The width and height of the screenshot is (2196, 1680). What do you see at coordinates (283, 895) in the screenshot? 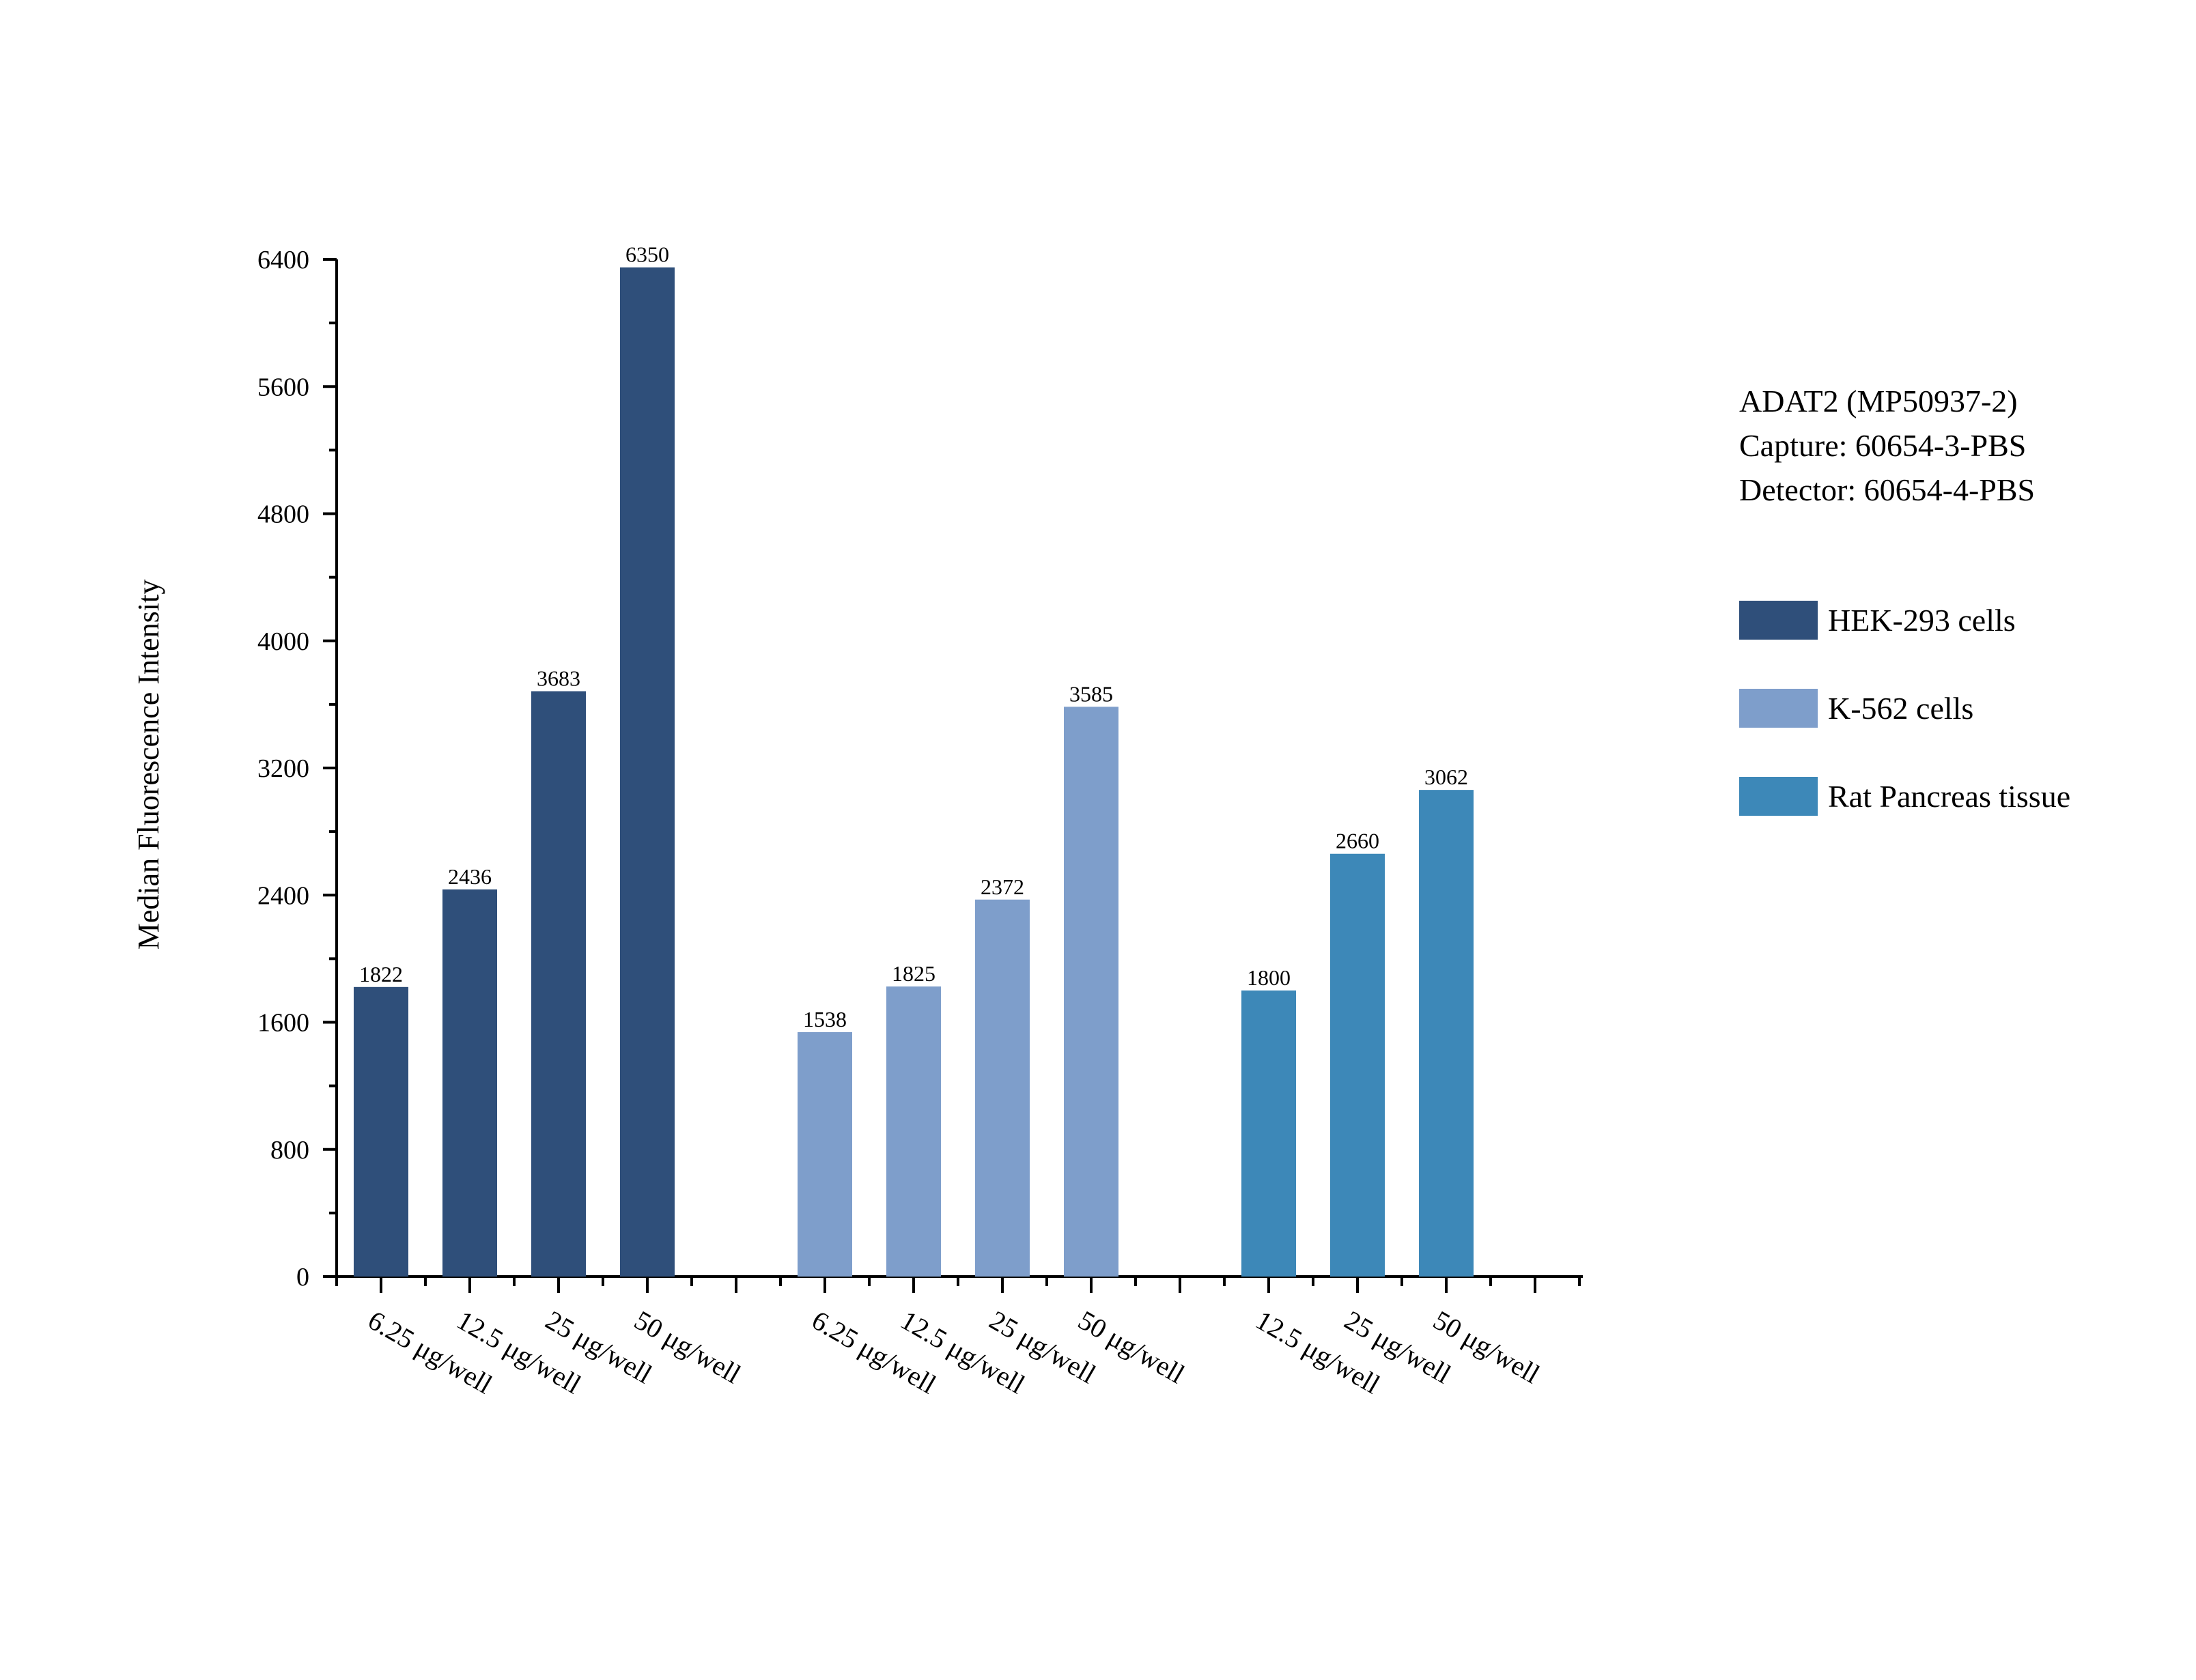
I see `y-tick-label: 2400` at bounding box center [283, 895].